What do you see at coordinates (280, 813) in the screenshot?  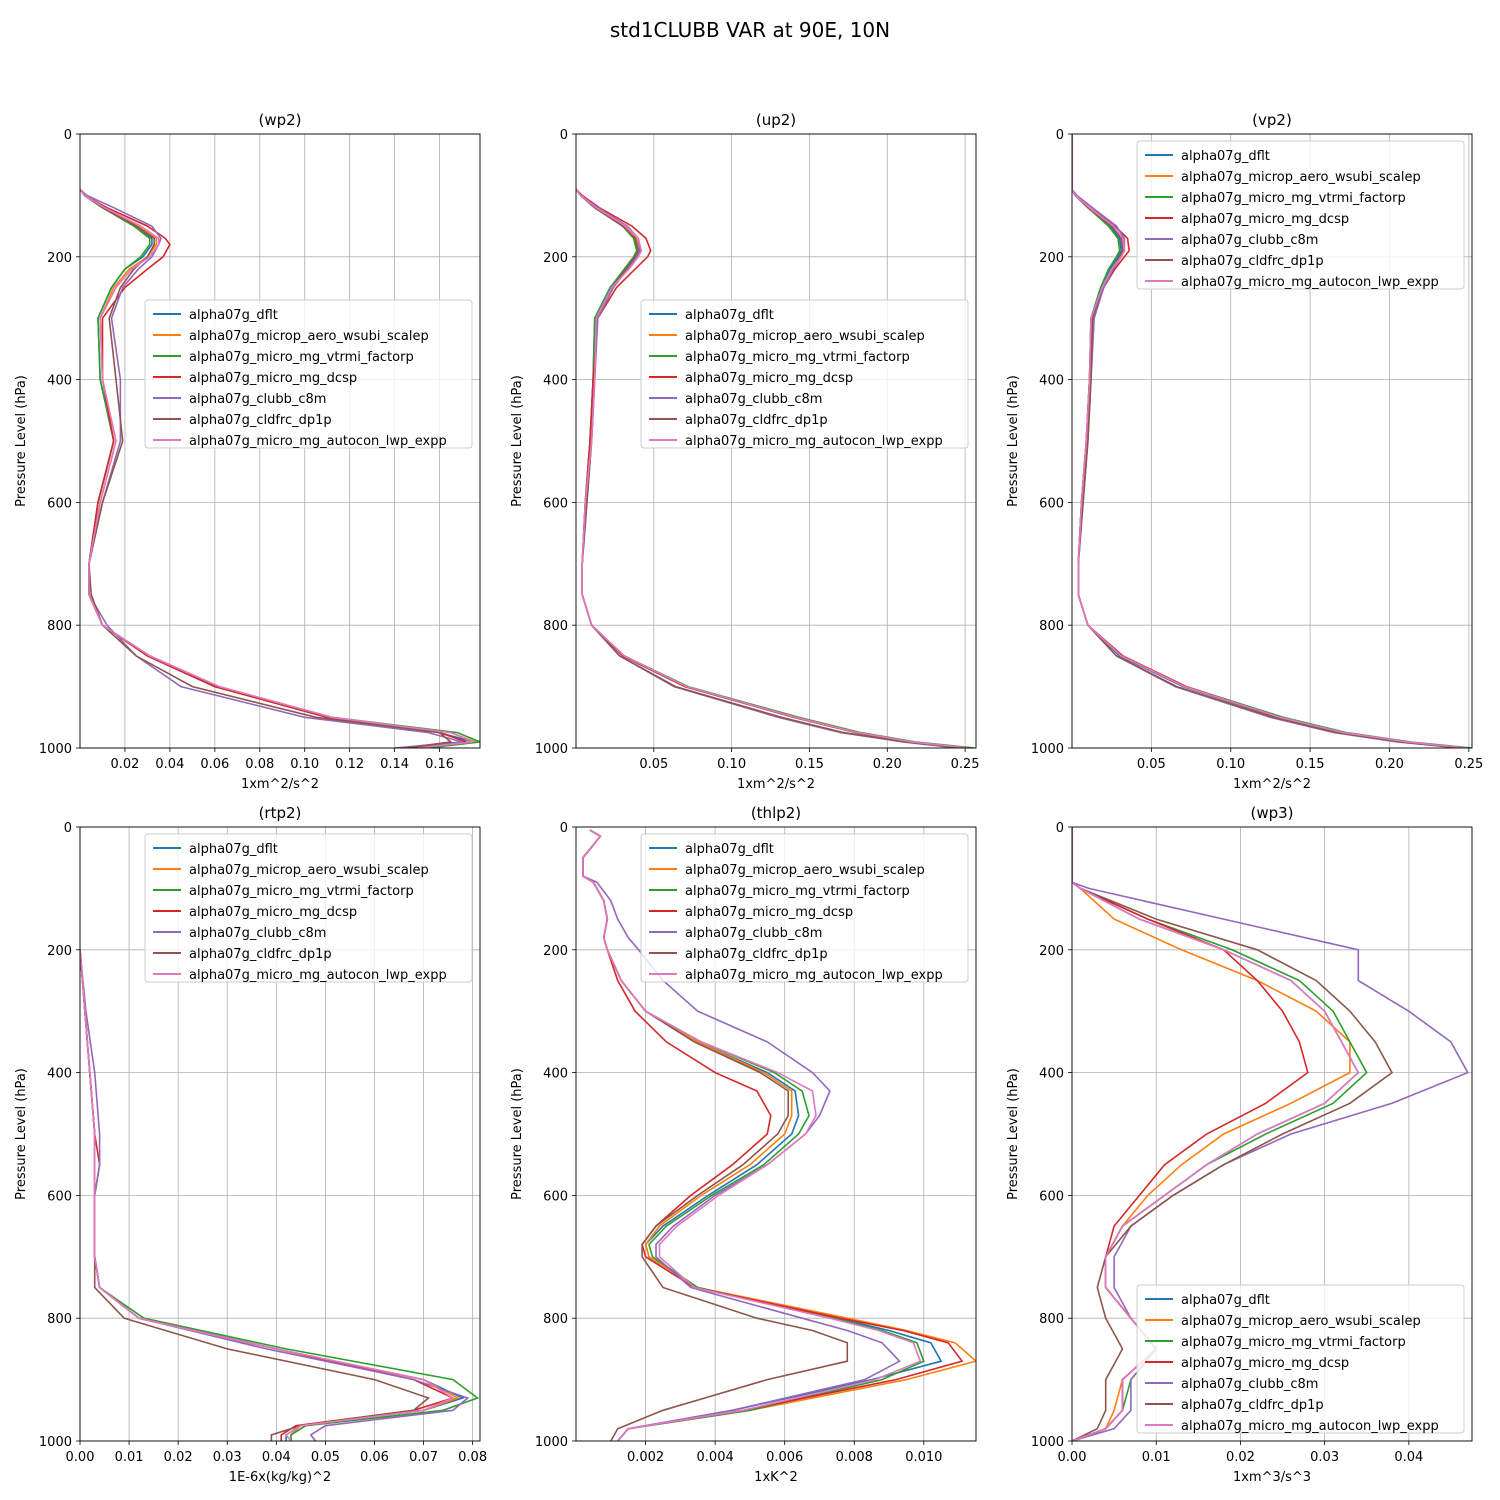 I see `panel-title: (rtp2)` at bounding box center [280, 813].